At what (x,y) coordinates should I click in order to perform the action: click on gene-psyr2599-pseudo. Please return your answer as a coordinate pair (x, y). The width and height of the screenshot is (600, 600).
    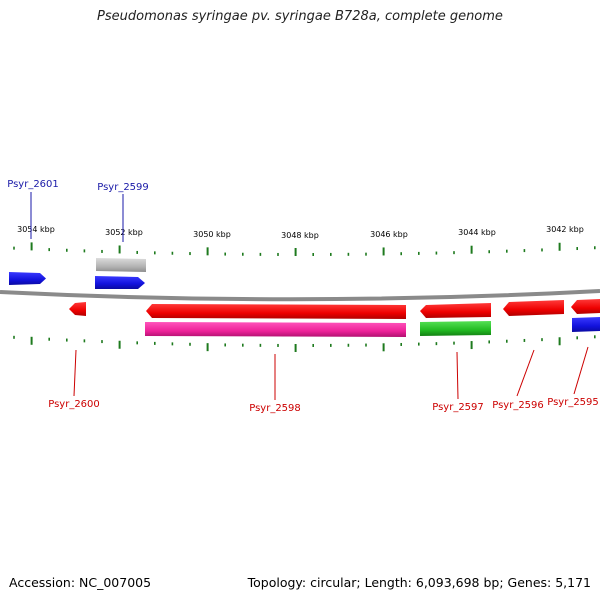
    Looking at the image, I should click on (121, 265).